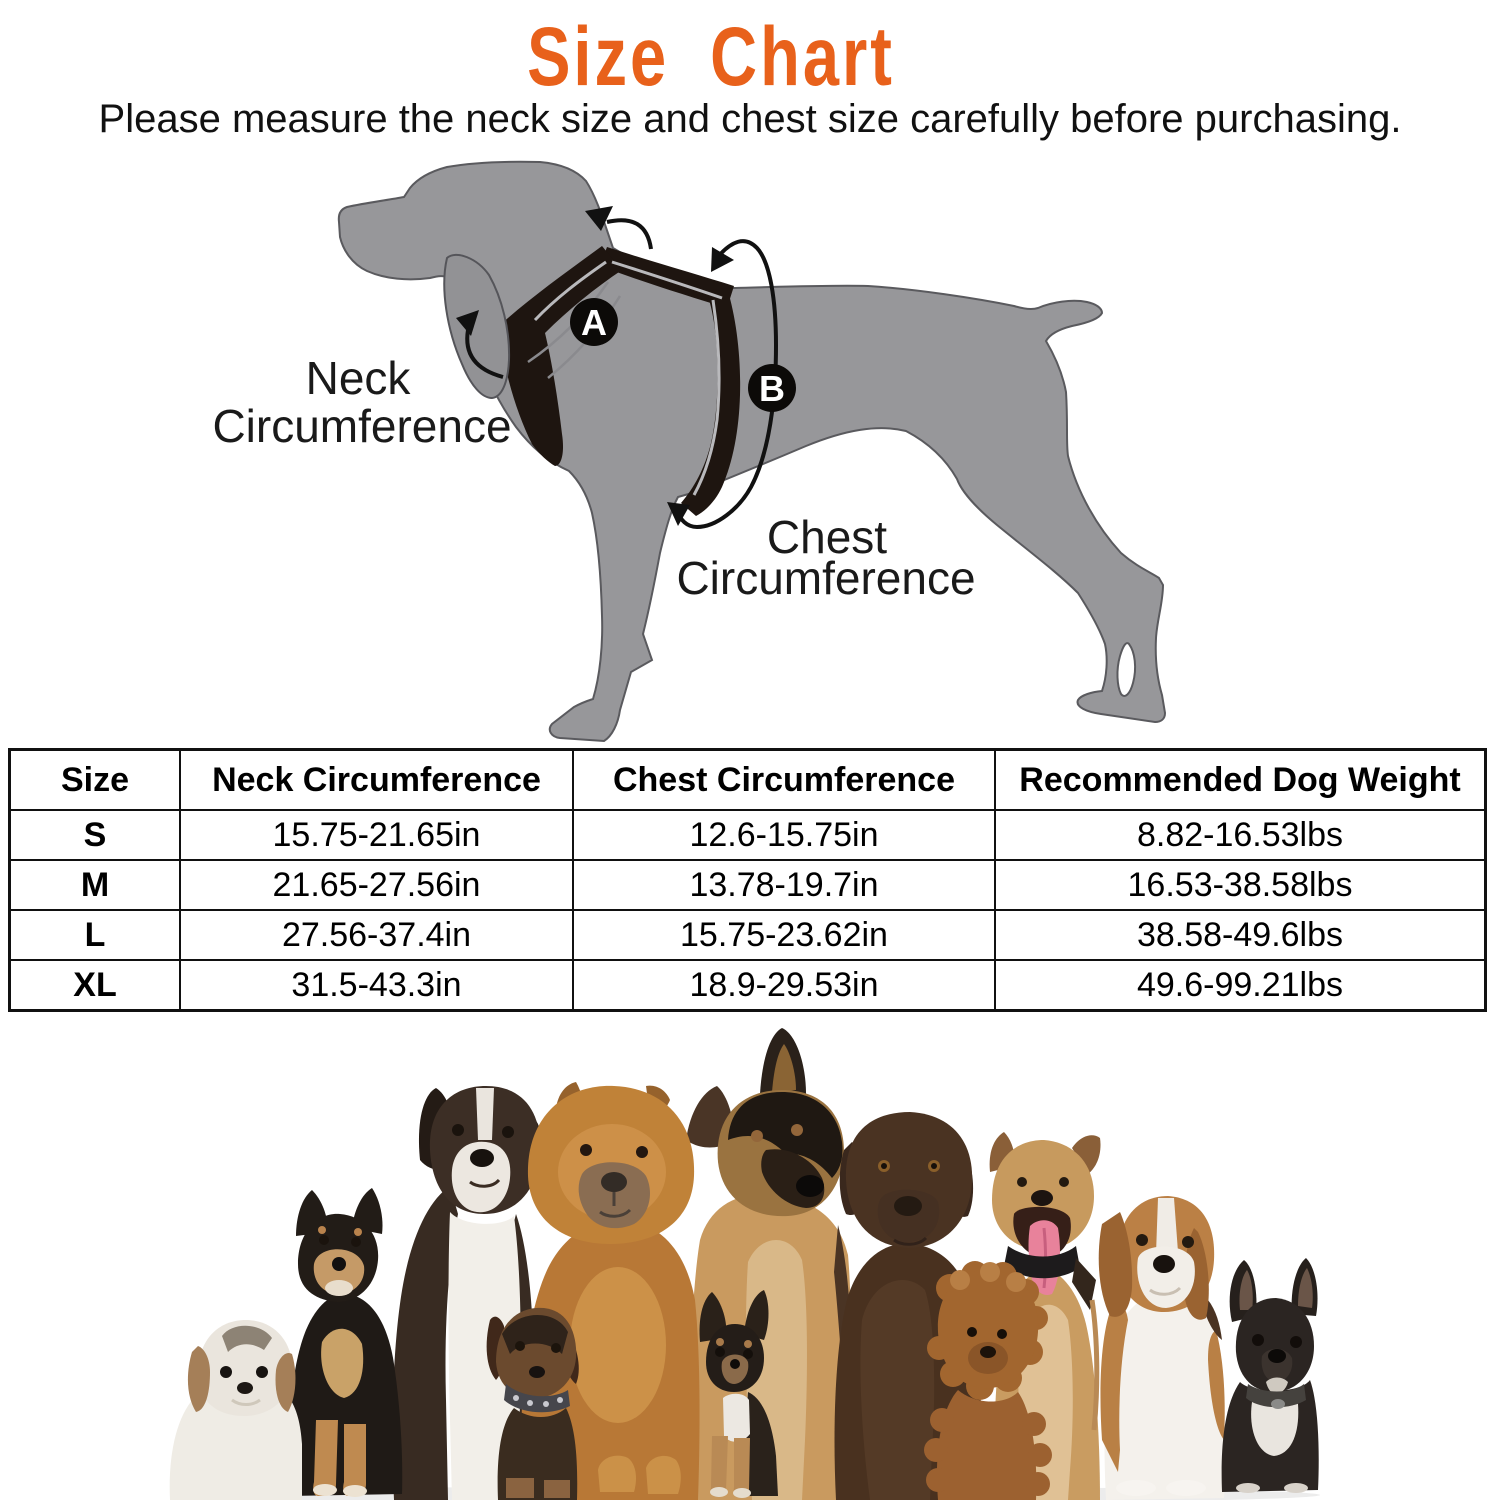 The image size is (1500, 1500). What do you see at coordinates (827, 537) in the screenshot?
I see `svg-text: Chest` at bounding box center [827, 537].